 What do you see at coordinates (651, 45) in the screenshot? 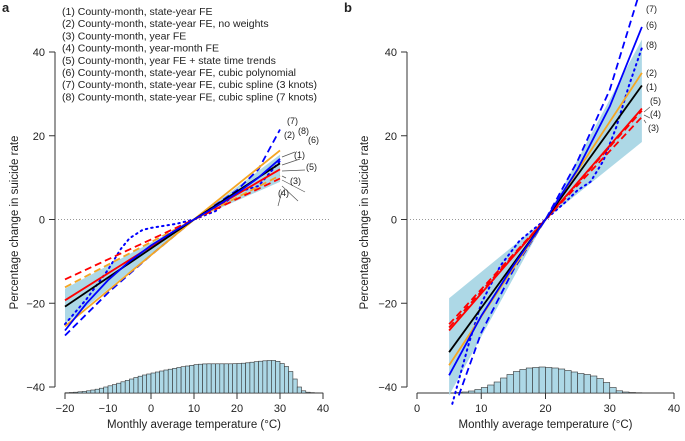
I see `end-label: (8)` at bounding box center [651, 45].